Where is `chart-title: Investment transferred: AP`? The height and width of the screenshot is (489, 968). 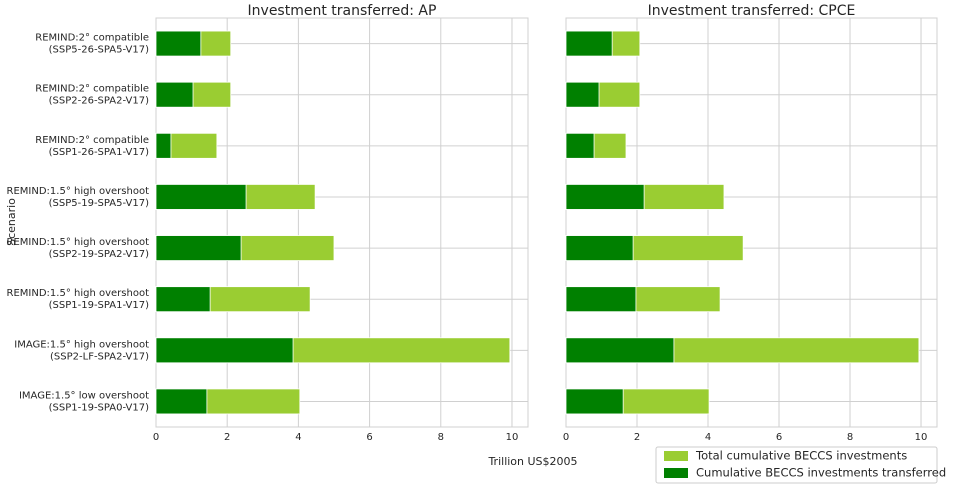 chart-title: Investment transferred: AP is located at coordinates (342, 11).